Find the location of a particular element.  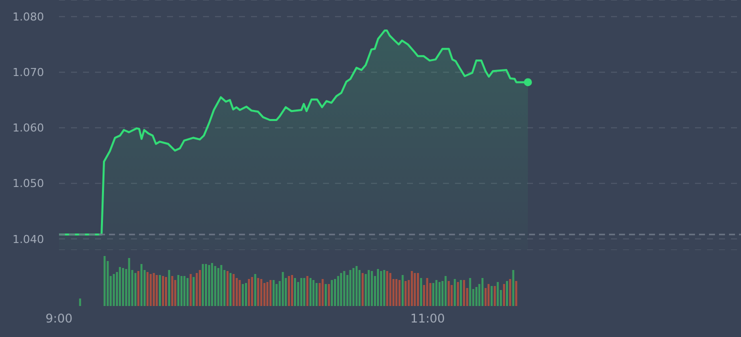

y-tick-label: 1.070 is located at coordinates (28, 73).